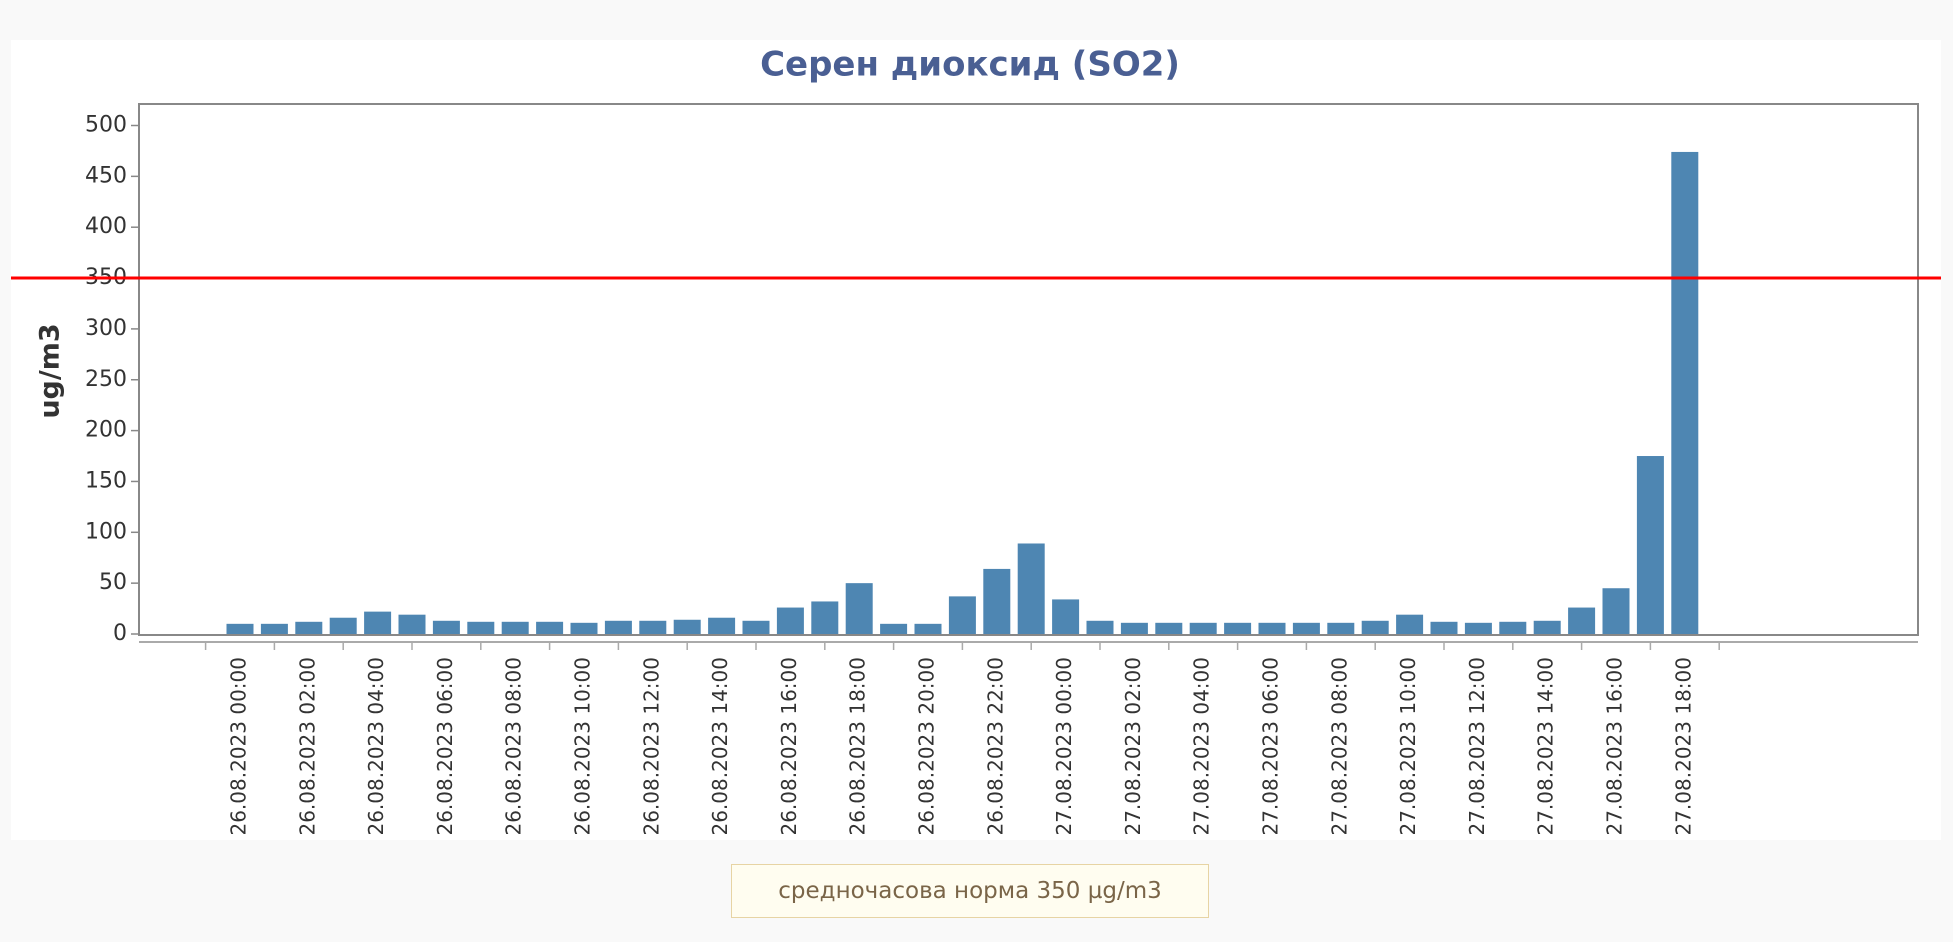 The height and width of the screenshot is (942, 1953). I want to click on y-tick-label: 0, so click(120, 633).